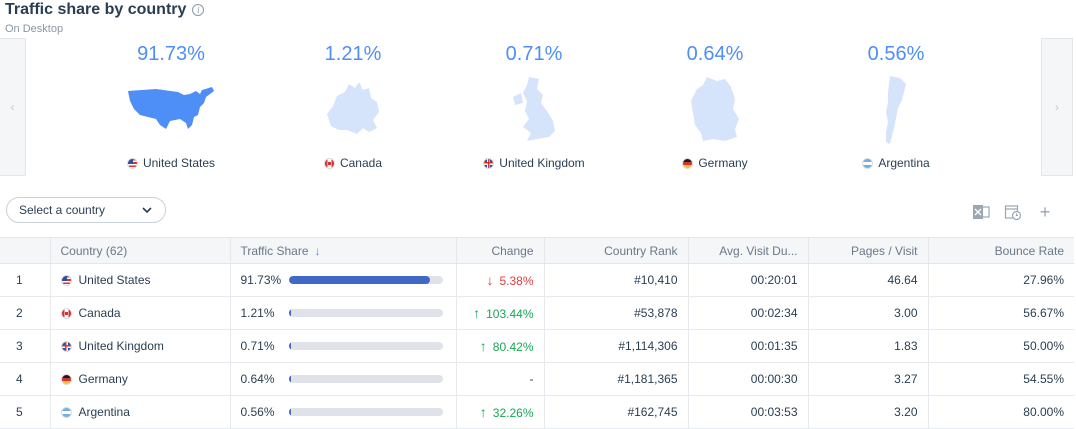 This screenshot has width=1076, height=429. I want to click on country-card-ca: 1.21% Canada, so click(353, 108).